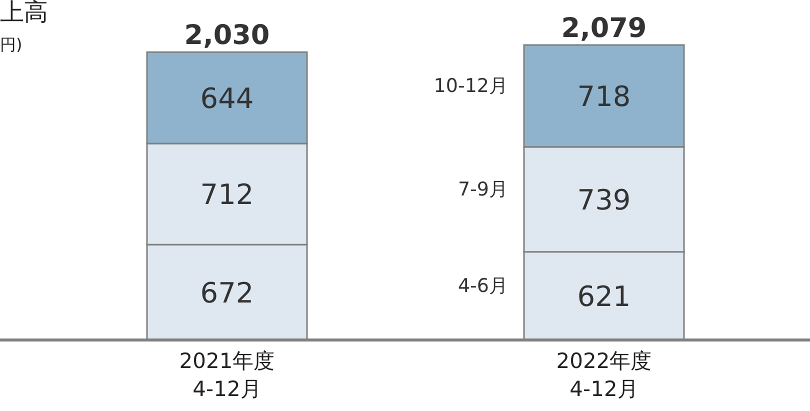 This screenshot has height=411, width=810. I want to click on x-tick-label: 2021年度 4-12月, so click(227, 375).